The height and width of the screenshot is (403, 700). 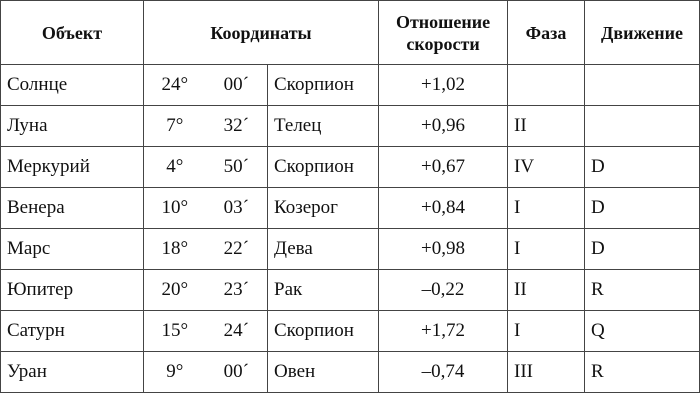 I want to click on table-cell: IV, so click(x=546, y=167).